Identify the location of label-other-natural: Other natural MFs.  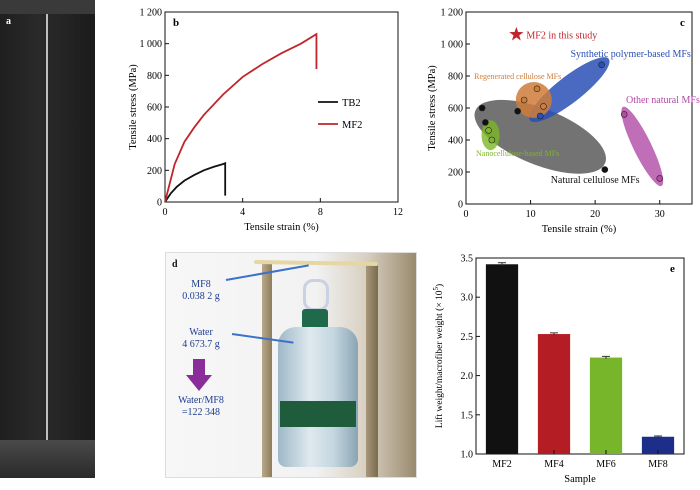
(663, 100).